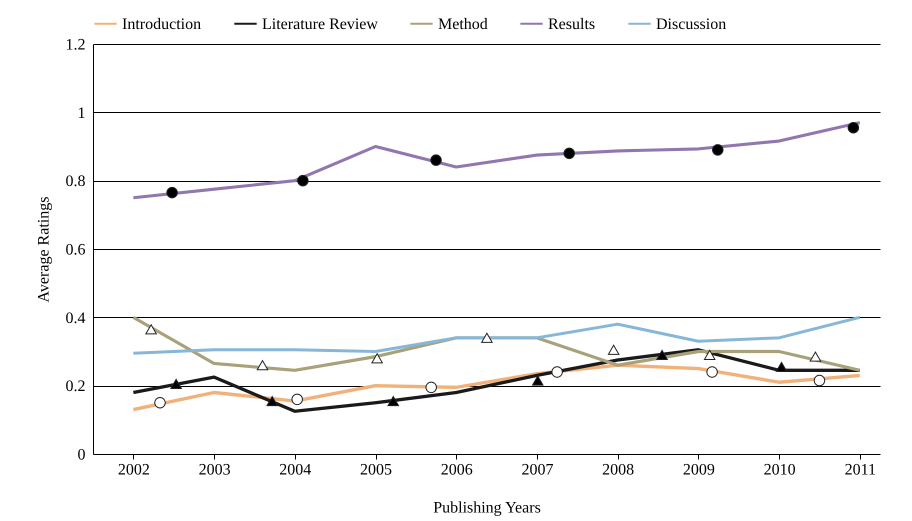 This screenshot has height=521, width=912. I want to click on y-axis-title: Average Ratings, so click(44, 249).